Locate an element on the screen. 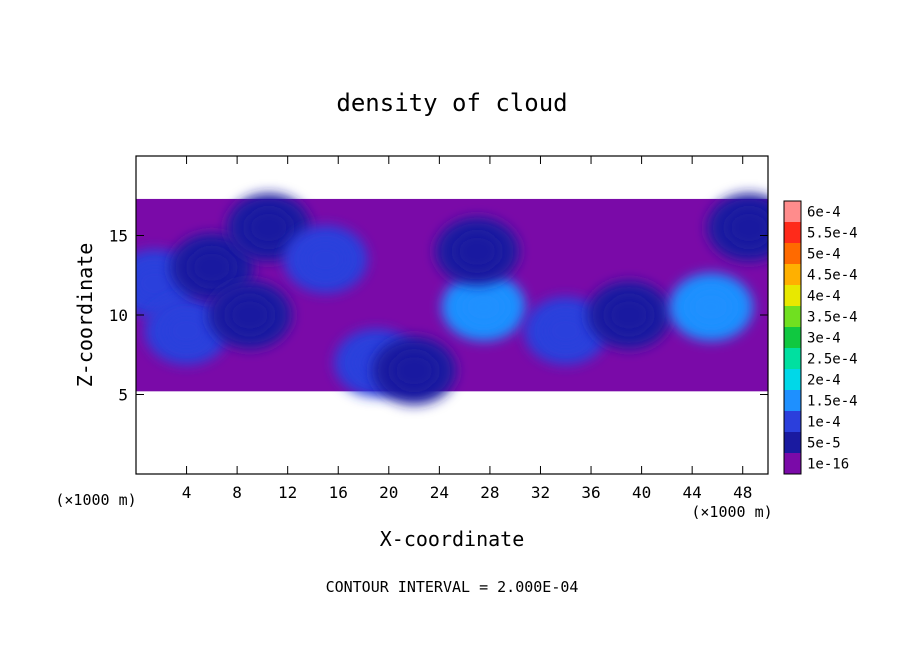  colorbar-label: 3e-4 is located at coordinates (824, 339).